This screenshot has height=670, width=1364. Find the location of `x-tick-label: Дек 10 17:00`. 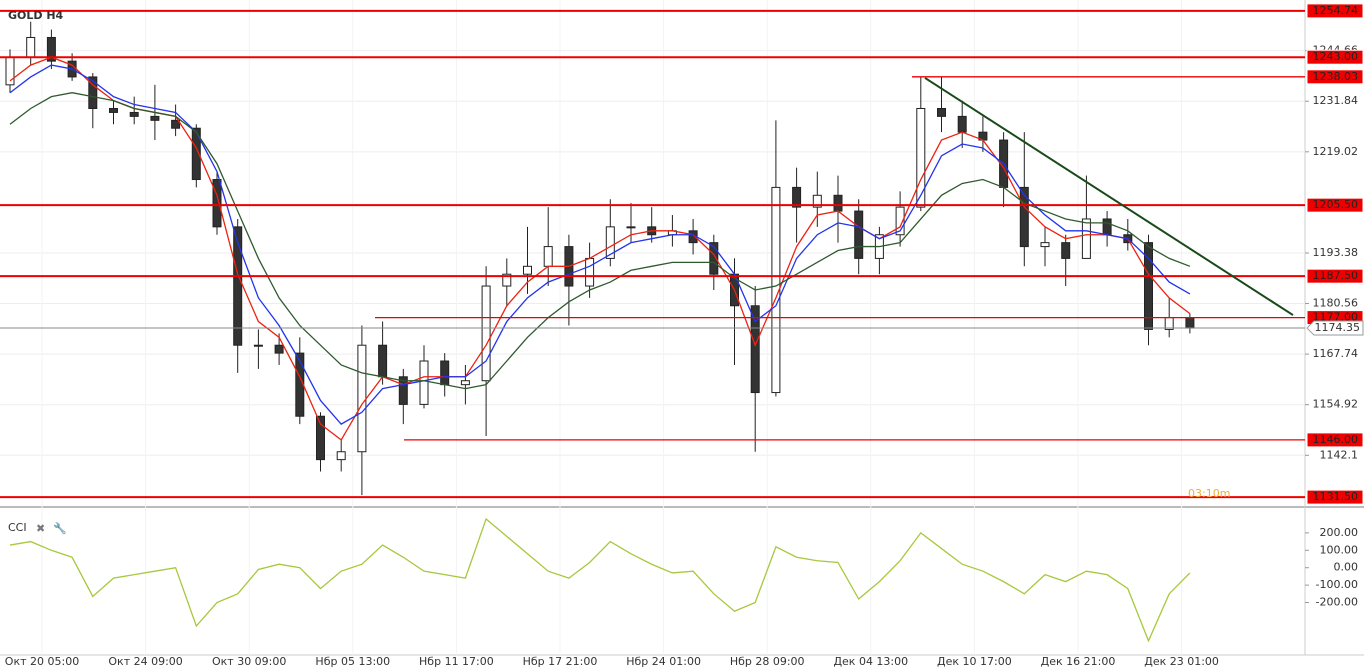

x-tick-label: Дек 10 17:00 is located at coordinates (974, 661).